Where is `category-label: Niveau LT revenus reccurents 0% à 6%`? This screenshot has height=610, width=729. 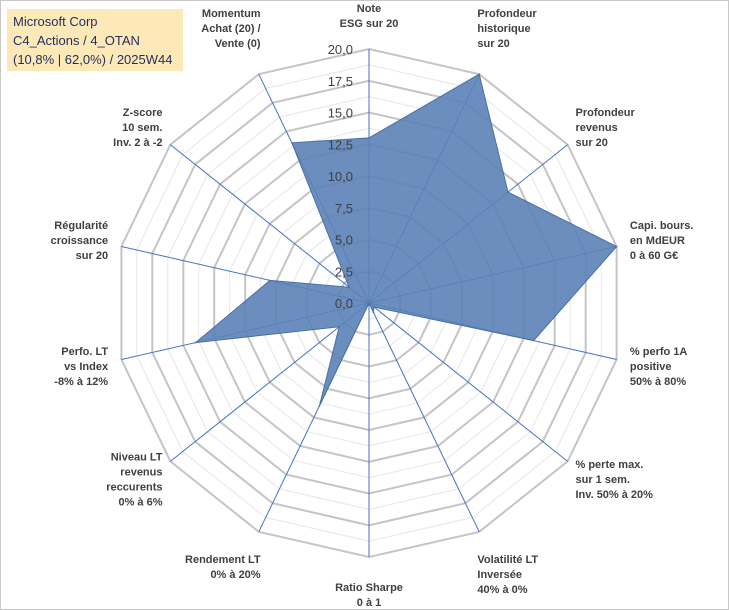
category-label: Niveau LT revenus reccurents 0% à 6% is located at coordinates (134, 479).